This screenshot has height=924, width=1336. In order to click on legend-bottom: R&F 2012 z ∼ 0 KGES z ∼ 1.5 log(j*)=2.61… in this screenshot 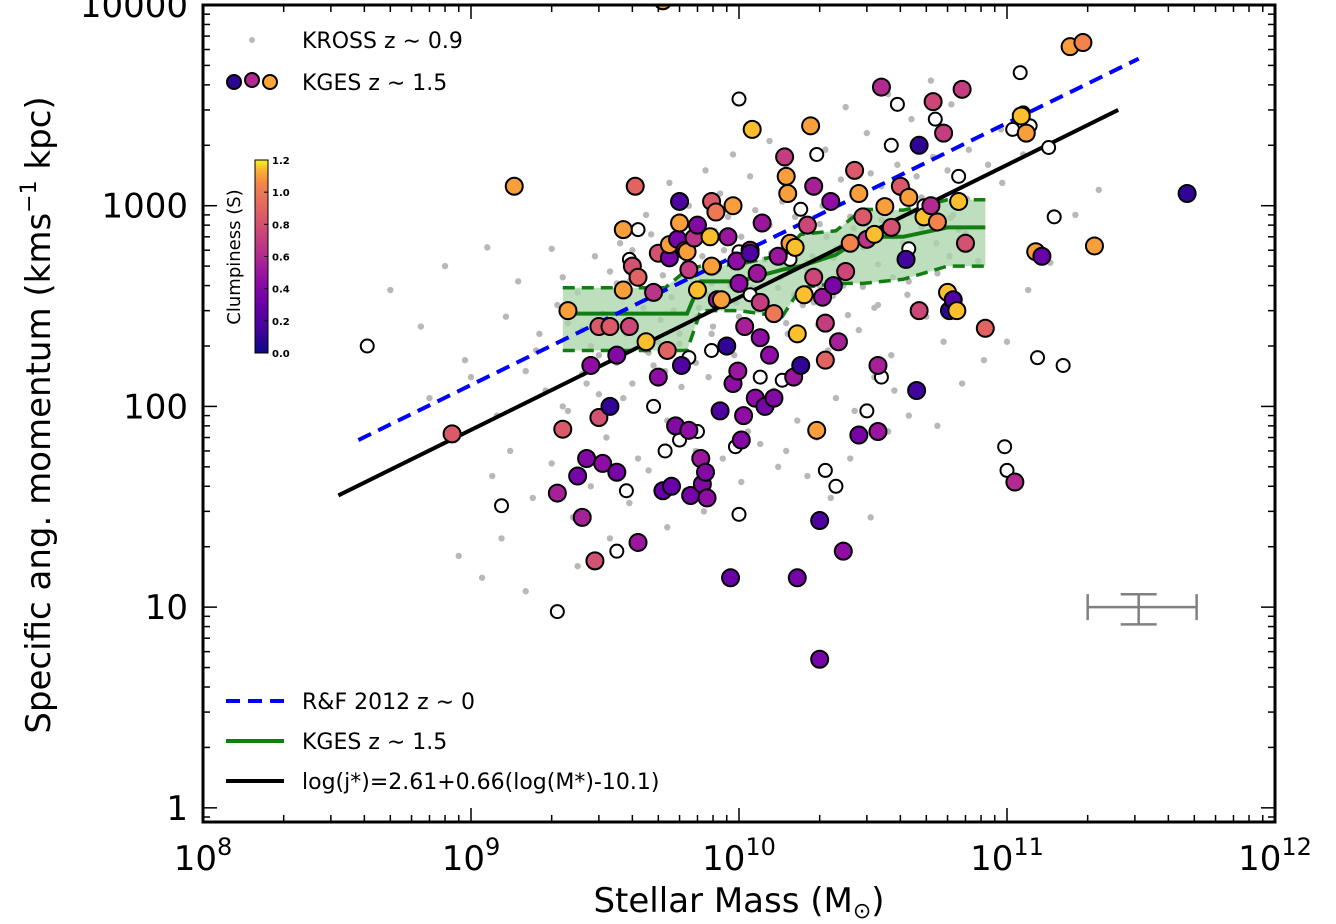, I will do `click(442, 742)`.